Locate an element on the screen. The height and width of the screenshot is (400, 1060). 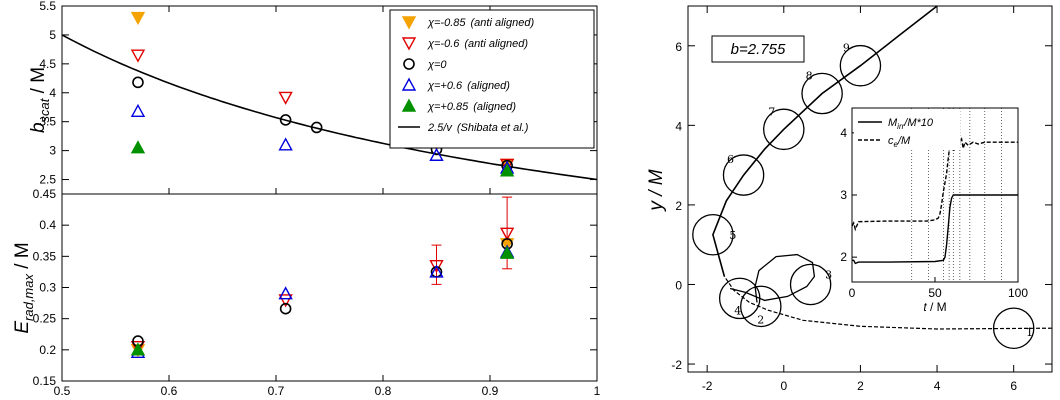
erad-ytick-label: 0.2 is located at coordinates (47, 350).